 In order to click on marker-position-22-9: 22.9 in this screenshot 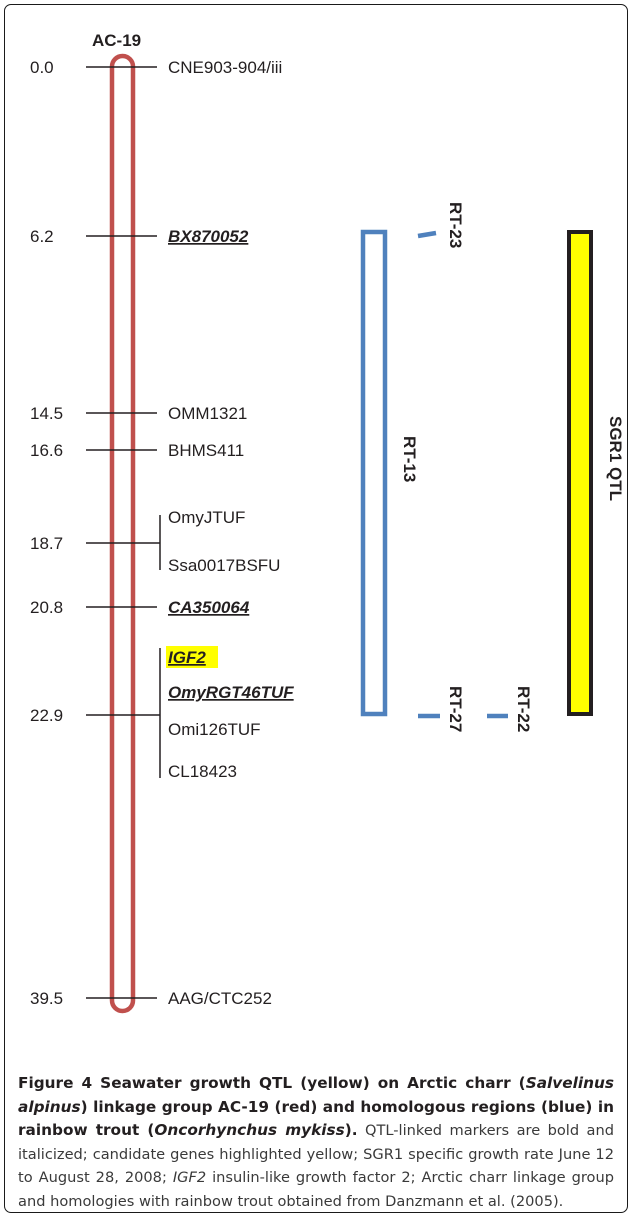, I will do `click(46, 715)`.